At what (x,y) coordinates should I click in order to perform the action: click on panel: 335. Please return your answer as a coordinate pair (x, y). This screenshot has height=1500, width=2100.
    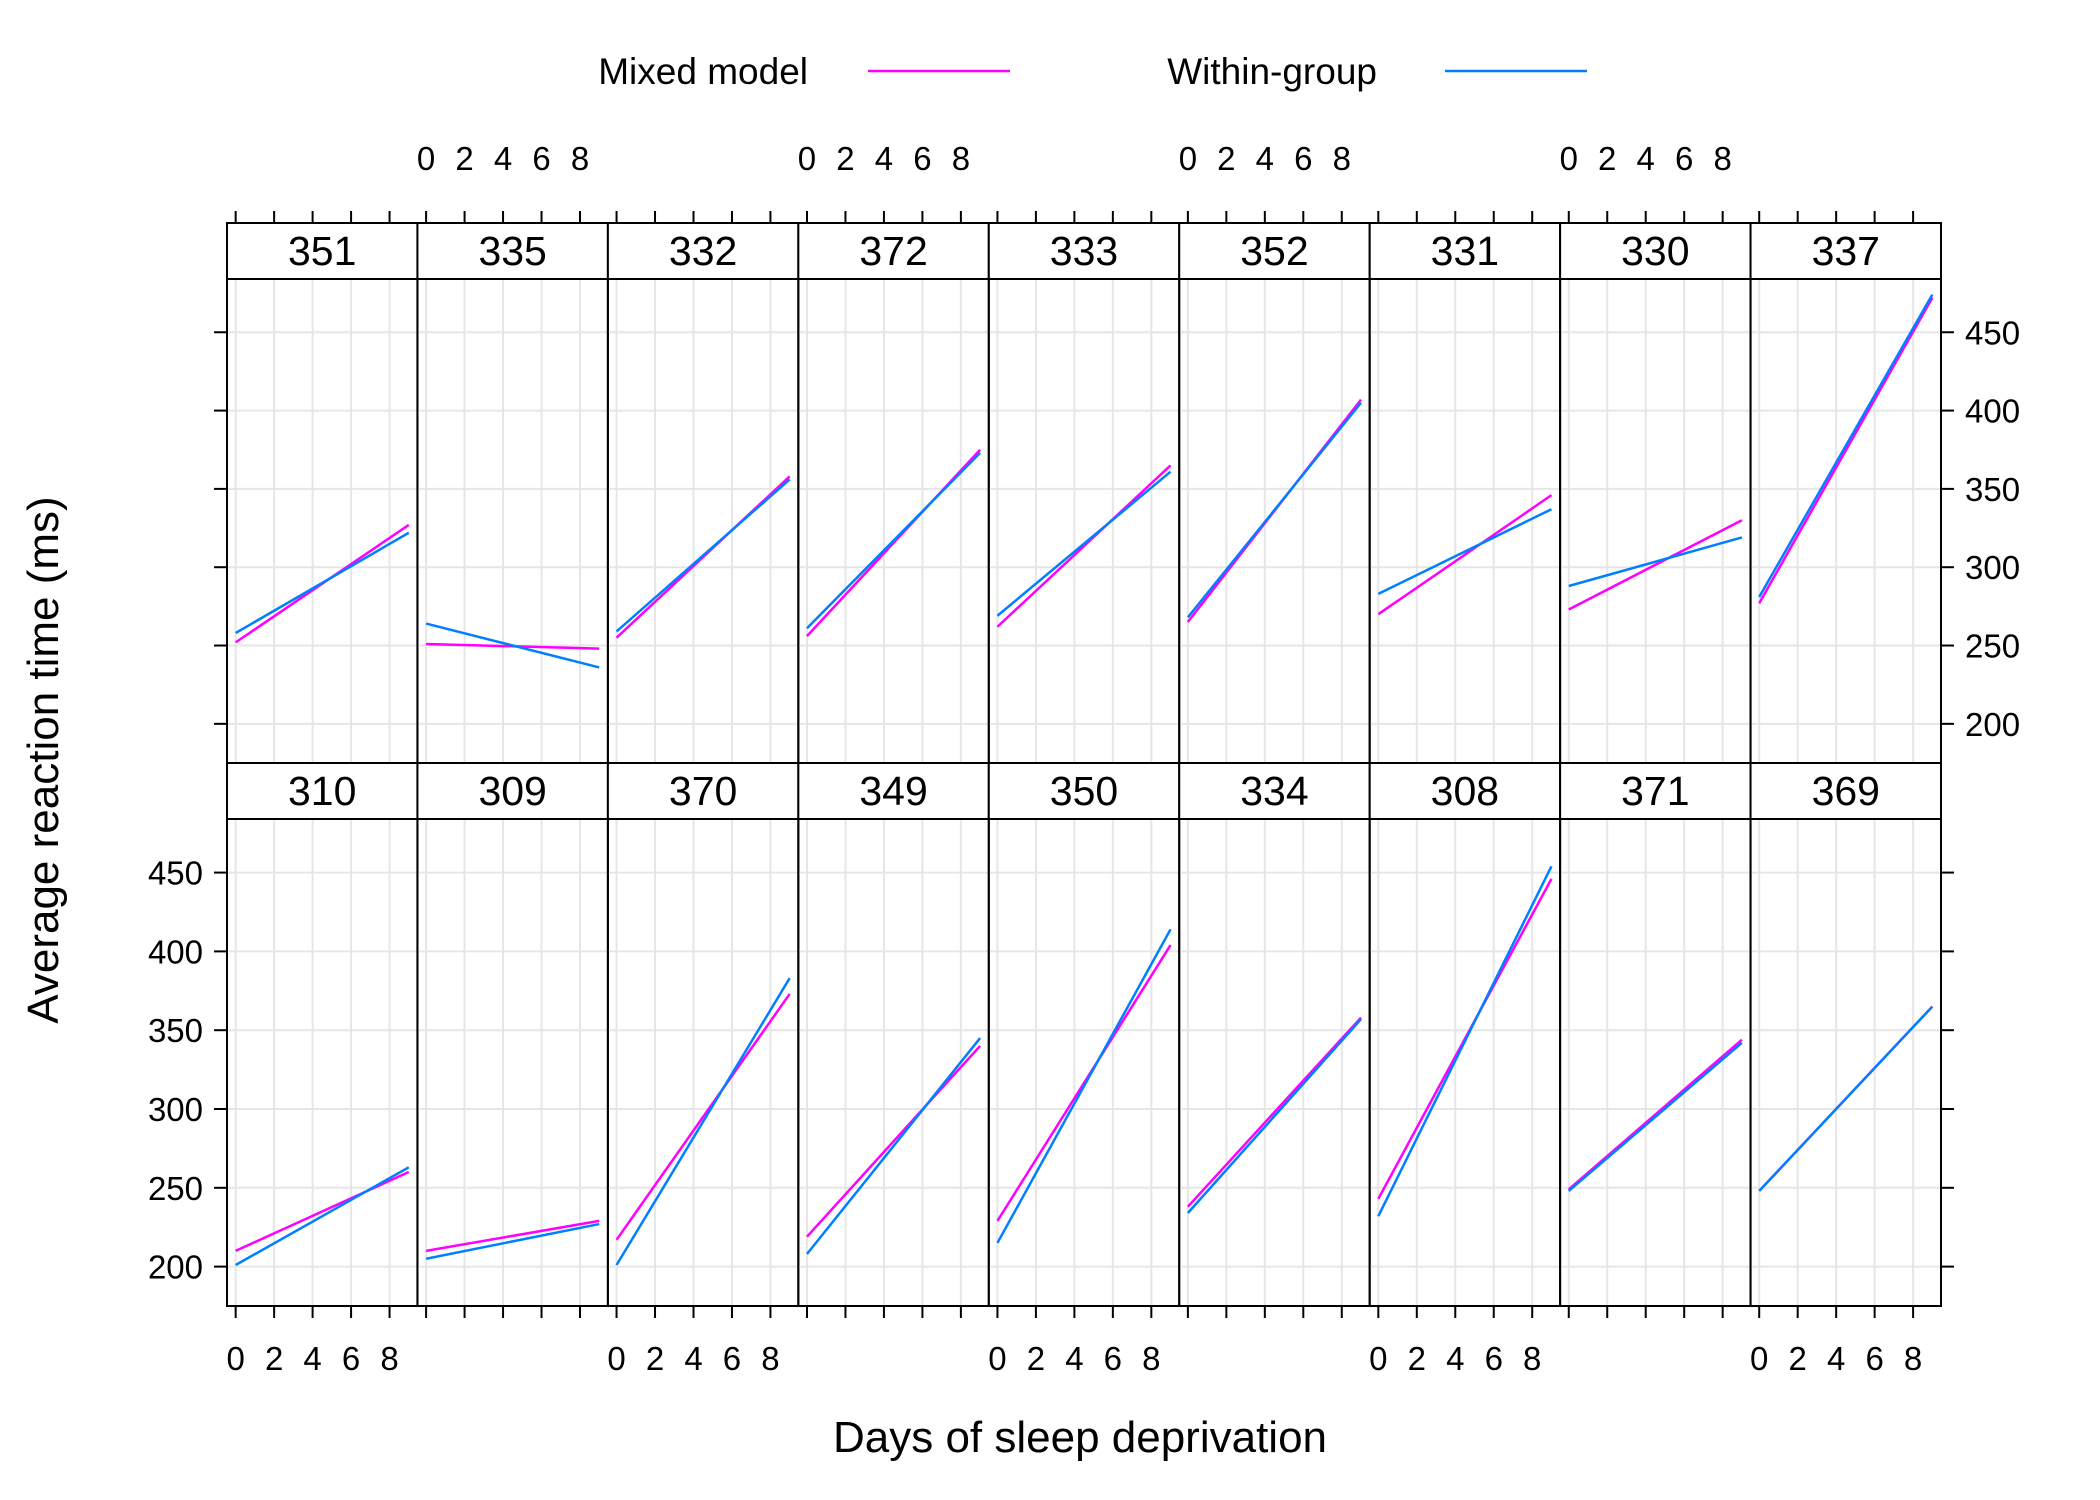
    Looking at the image, I should click on (512, 493).